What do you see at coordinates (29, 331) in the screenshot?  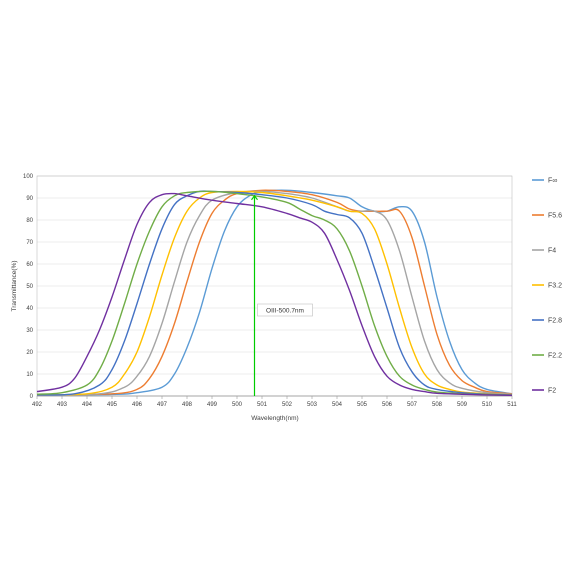 I see `y-tick-label: 30` at bounding box center [29, 331].